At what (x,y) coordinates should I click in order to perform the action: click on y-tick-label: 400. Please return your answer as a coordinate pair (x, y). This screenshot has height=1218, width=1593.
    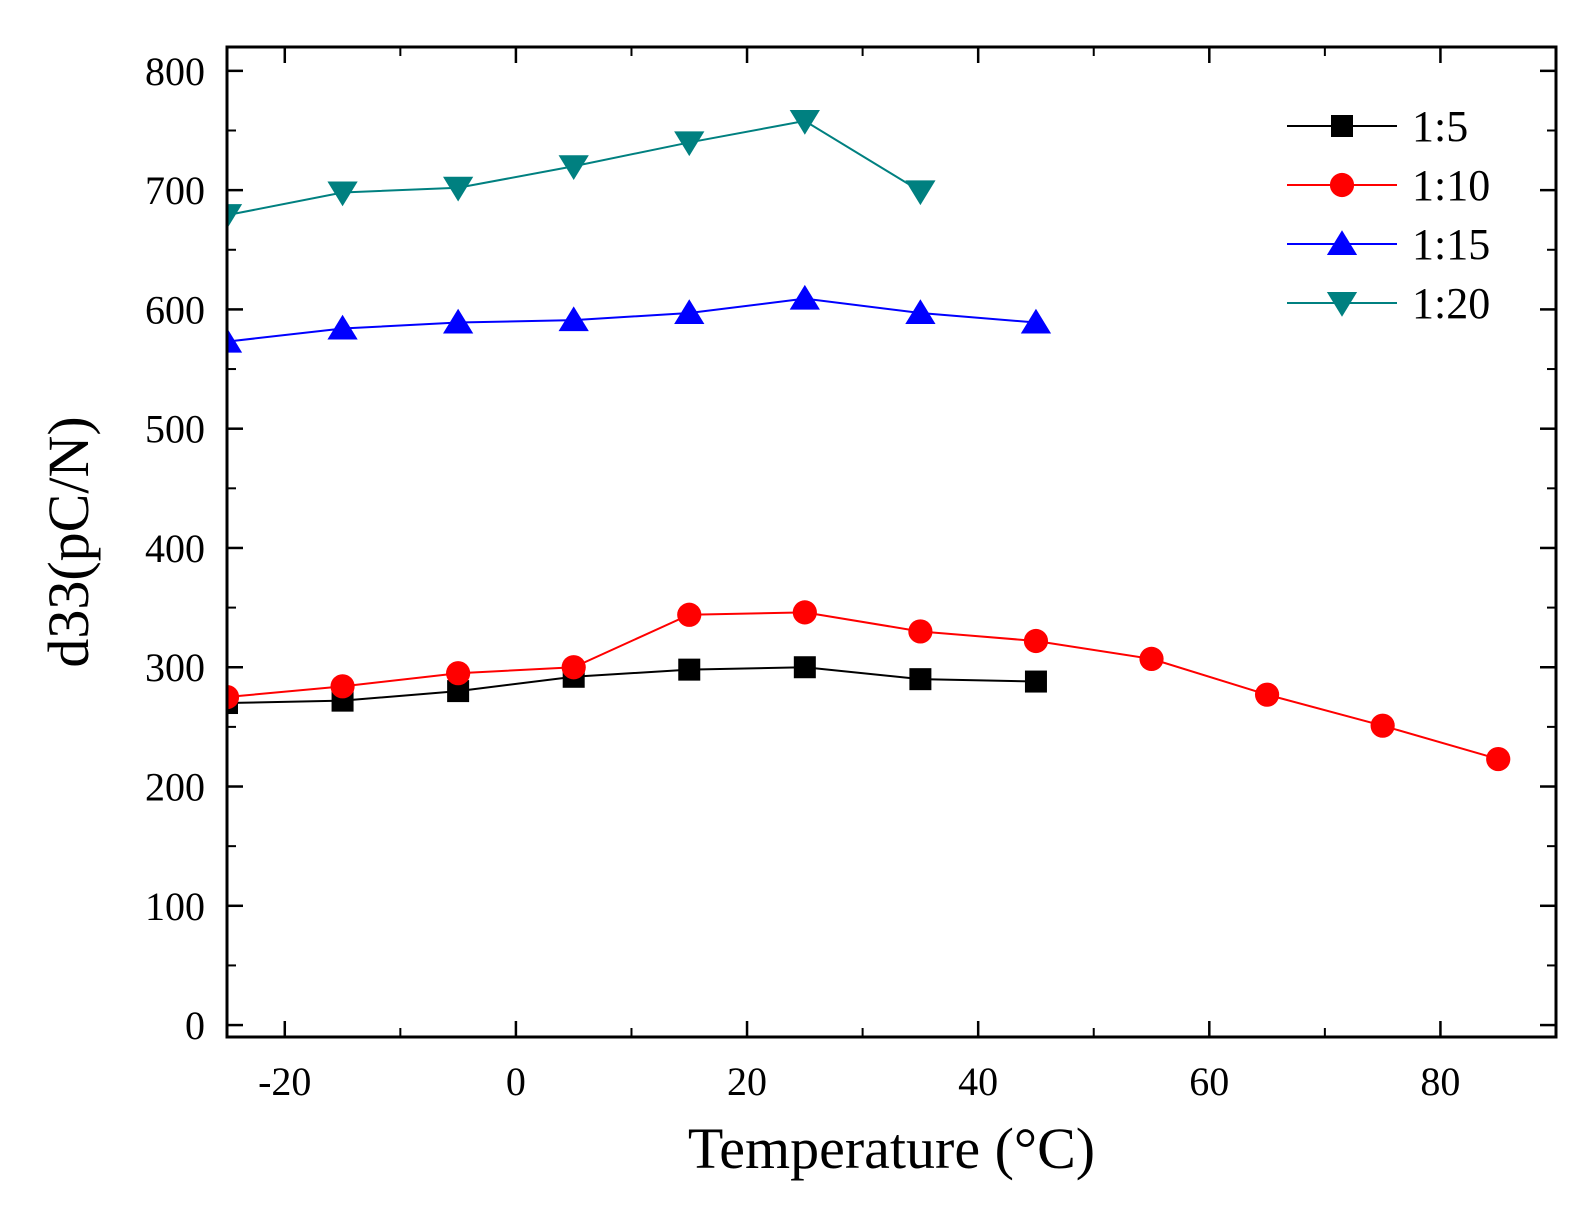
    Looking at the image, I should click on (175, 548).